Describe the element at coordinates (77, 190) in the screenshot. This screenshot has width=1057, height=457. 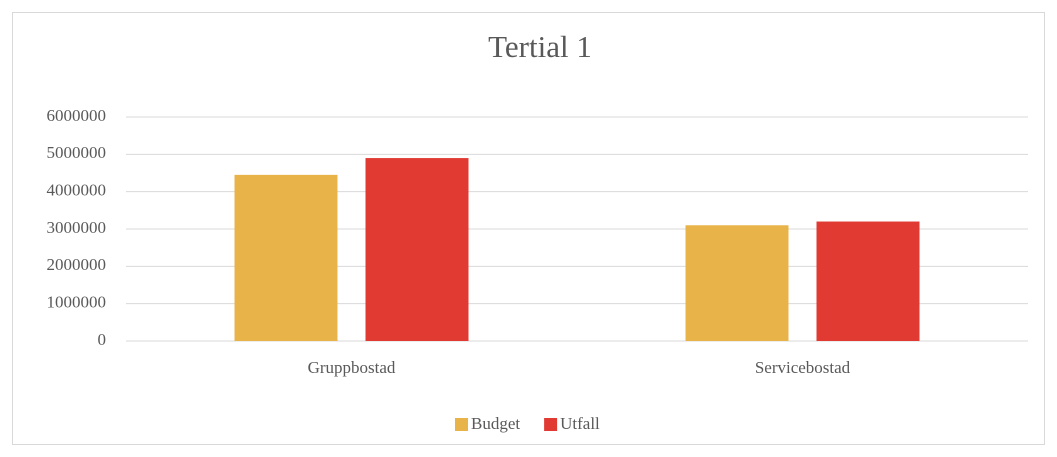
I see `y-tick-label: 4000000` at that location.